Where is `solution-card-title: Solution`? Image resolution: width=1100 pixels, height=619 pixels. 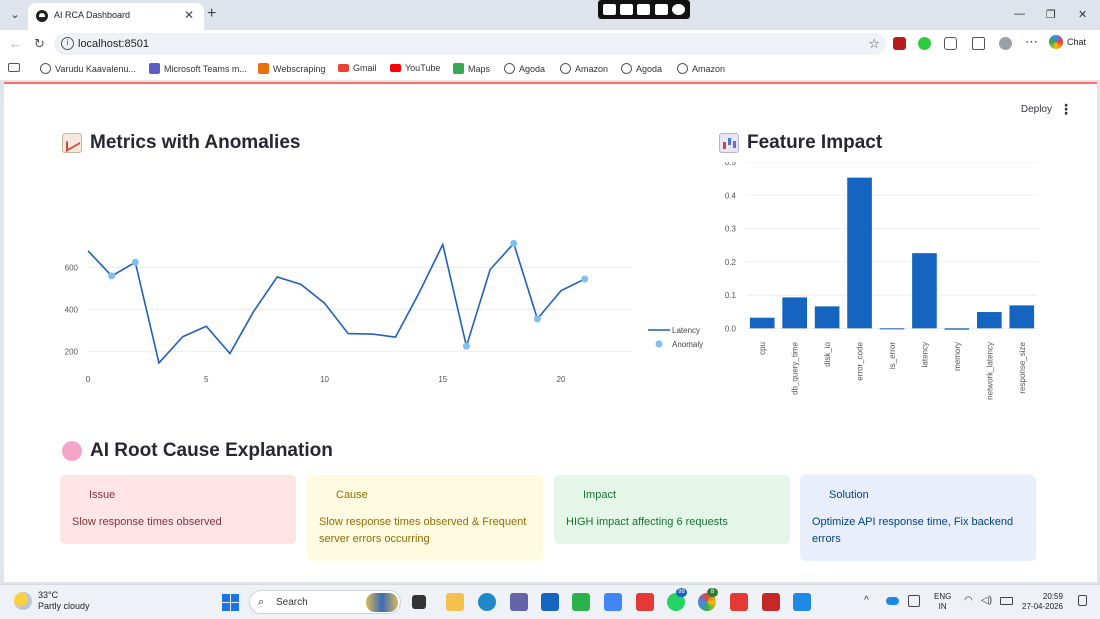 solution-card-title: Solution is located at coordinates (849, 495).